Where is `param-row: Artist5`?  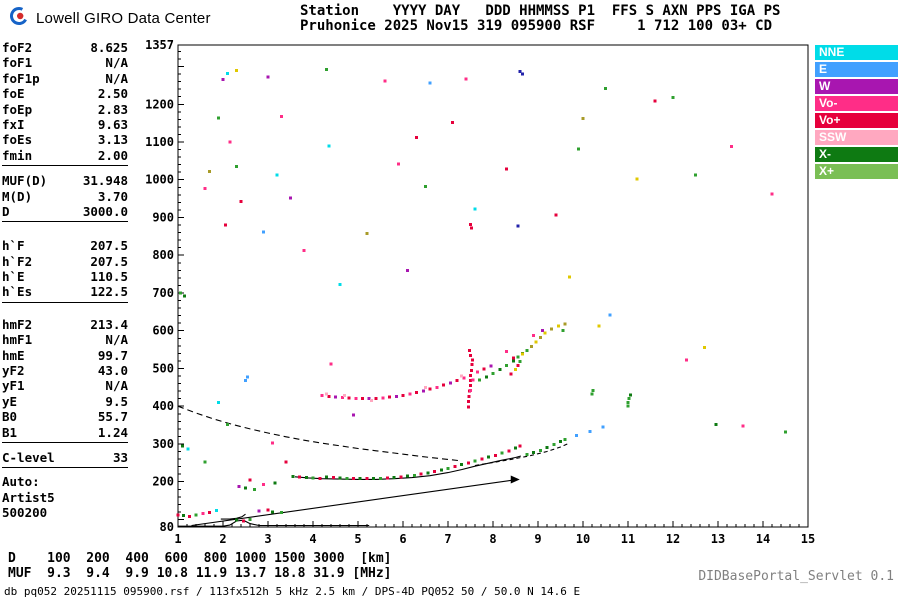
param-row: Artist5 is located at coordinates (65, 497).